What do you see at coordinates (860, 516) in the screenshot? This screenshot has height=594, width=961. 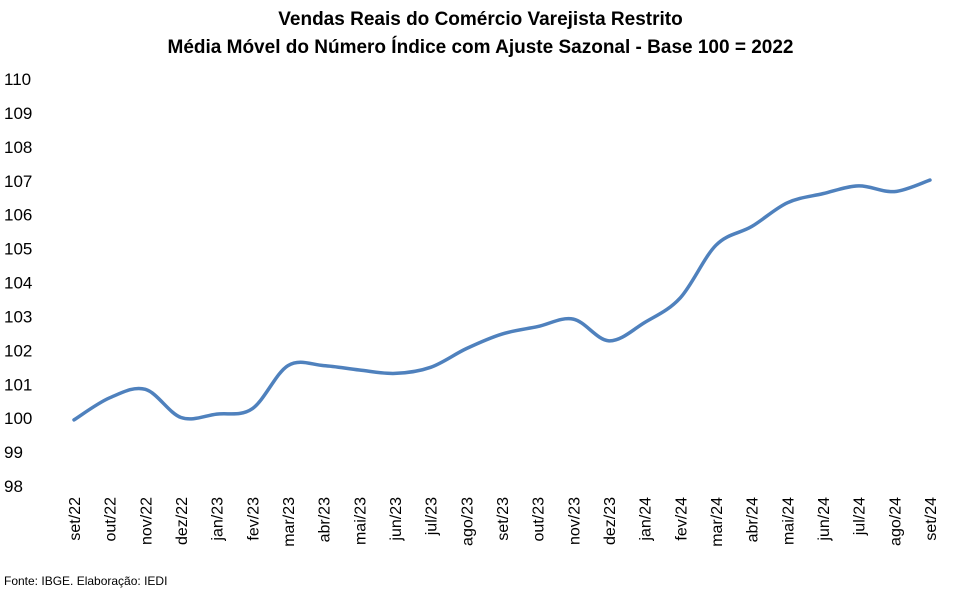 I see `x-tick-label: jul/24` at bounding box center [860, 516].